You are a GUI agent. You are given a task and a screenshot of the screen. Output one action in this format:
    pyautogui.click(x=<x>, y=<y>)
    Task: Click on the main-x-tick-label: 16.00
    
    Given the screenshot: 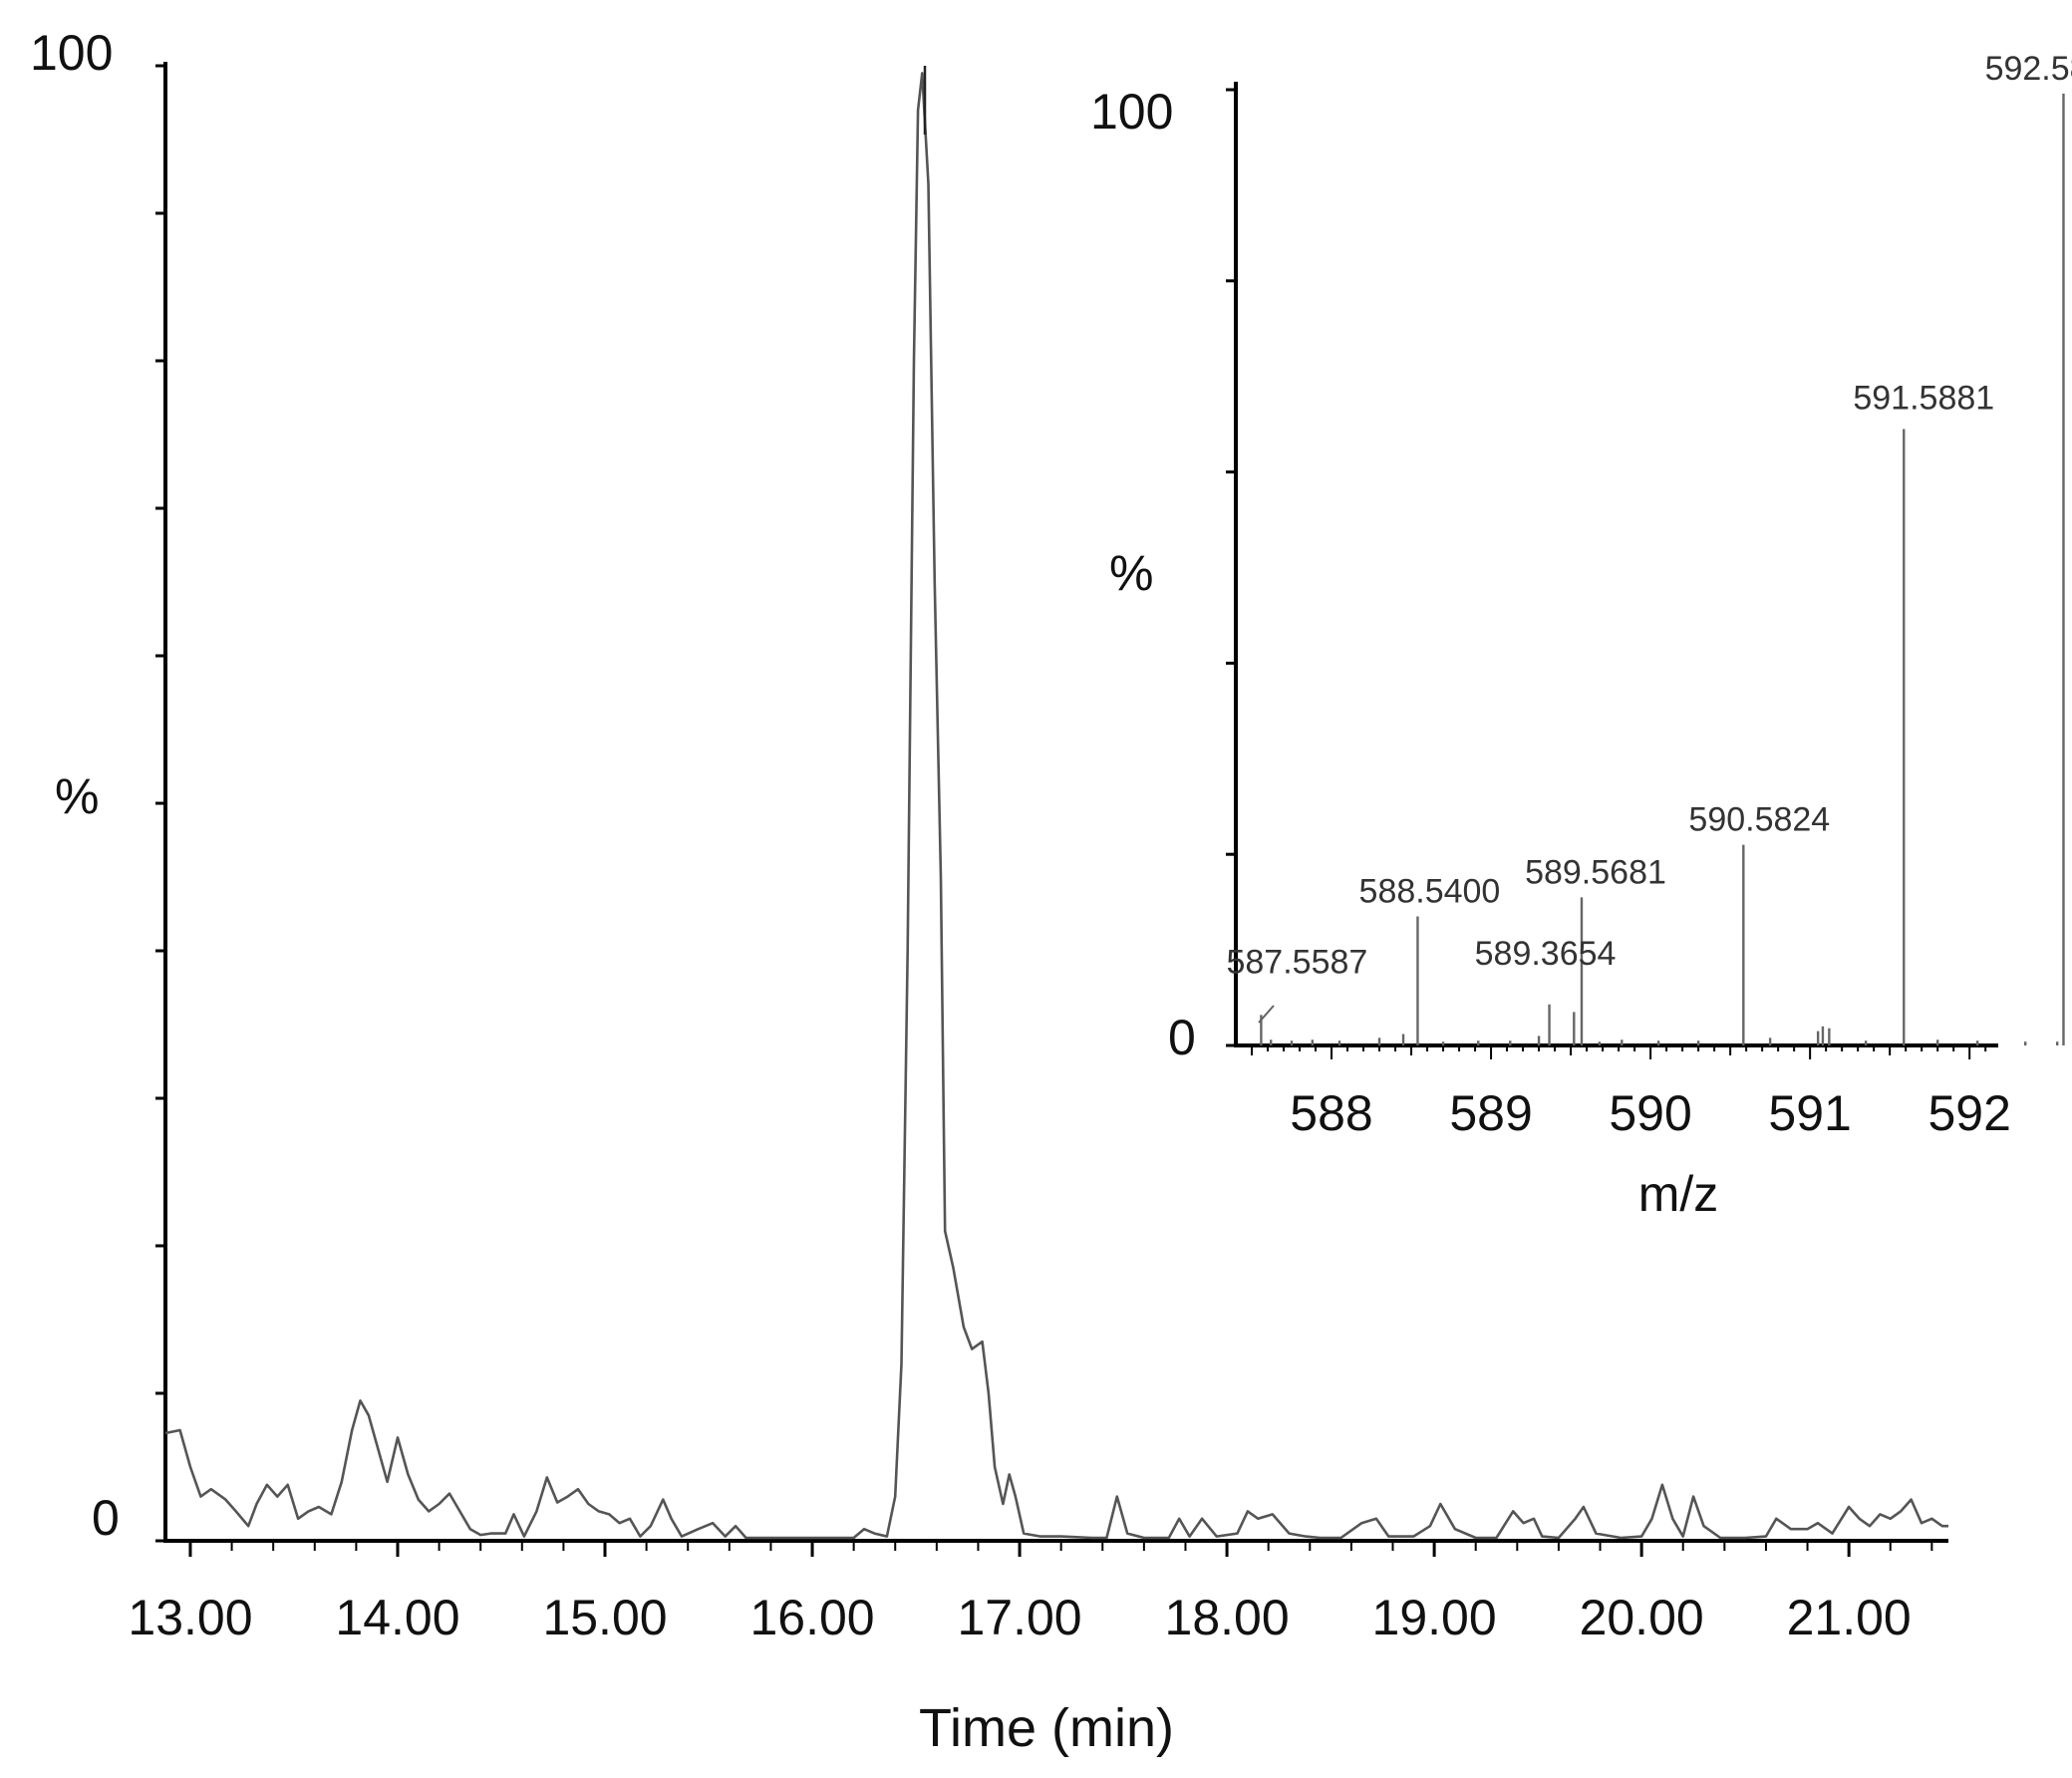 What is the action you would take?
    pyautogui.click(x=811, y=1617)
    